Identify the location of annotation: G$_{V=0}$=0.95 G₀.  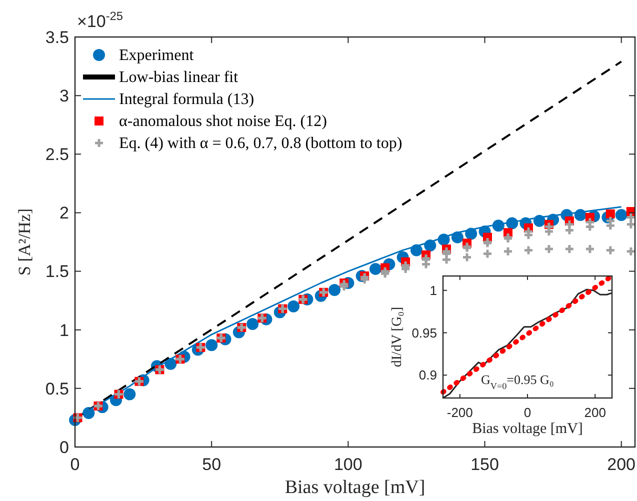
(517, 381).